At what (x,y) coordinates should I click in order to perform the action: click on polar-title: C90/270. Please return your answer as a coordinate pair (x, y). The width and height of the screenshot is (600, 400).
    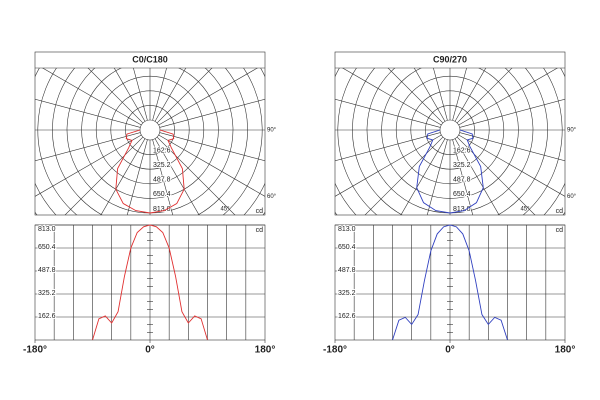
    Looking at the image, I should click on (450, 59).